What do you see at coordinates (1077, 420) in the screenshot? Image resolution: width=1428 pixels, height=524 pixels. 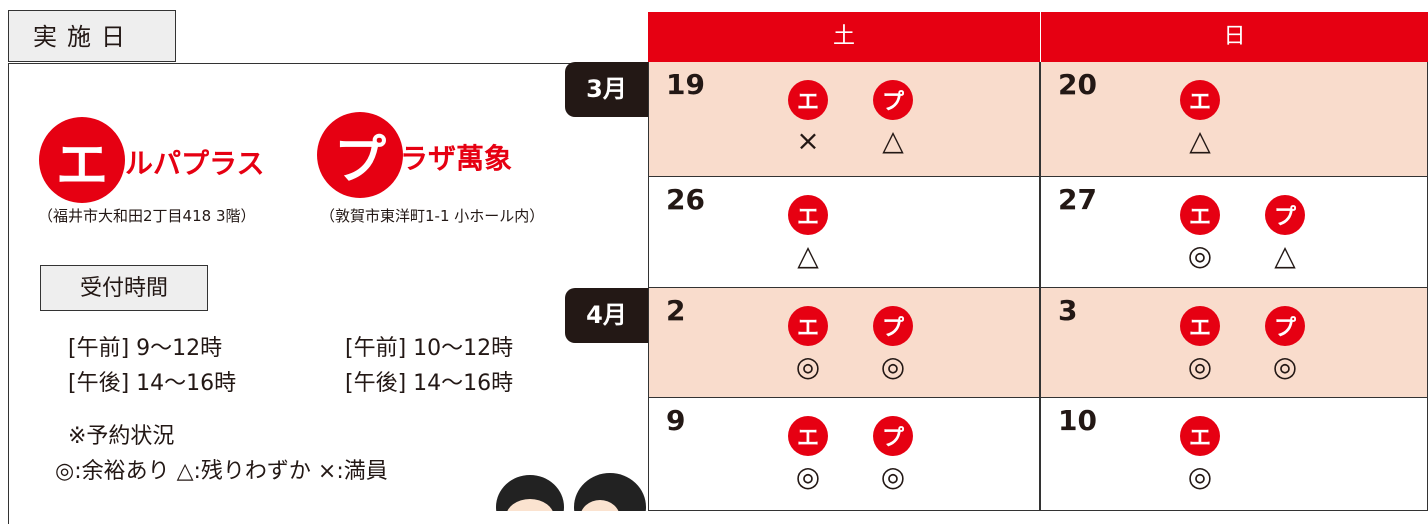 I see `date: 10` at bounding box center [1077, 420].